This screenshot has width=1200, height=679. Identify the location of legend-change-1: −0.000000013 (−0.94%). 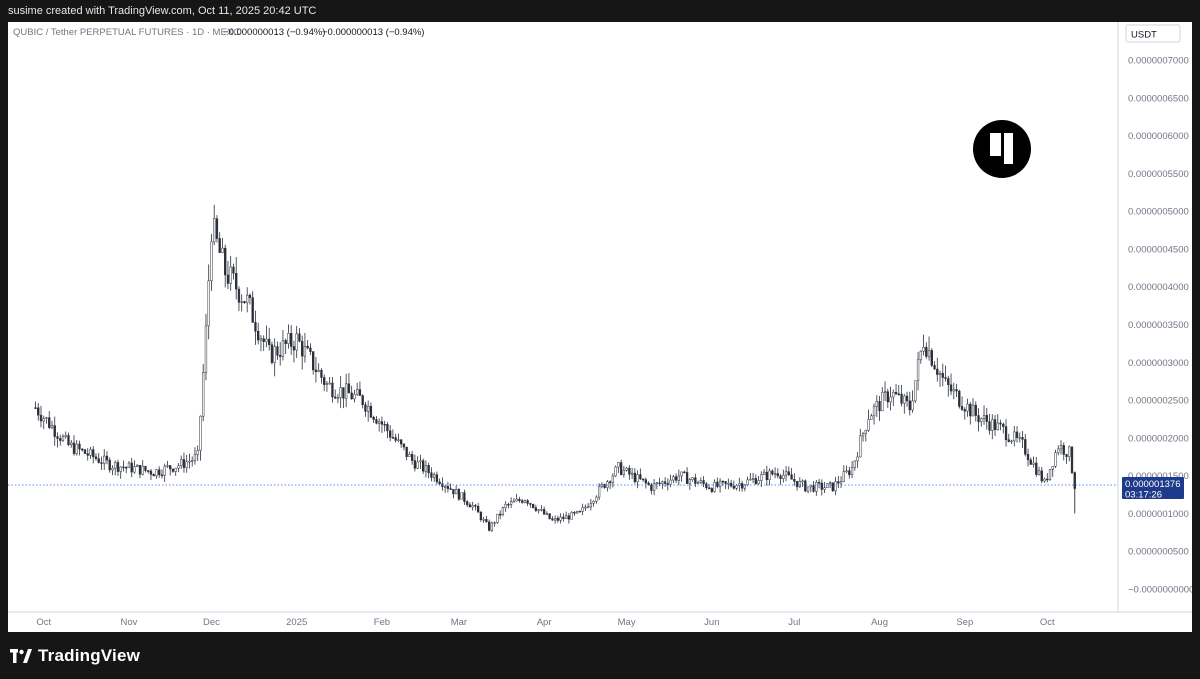
(274, 32).